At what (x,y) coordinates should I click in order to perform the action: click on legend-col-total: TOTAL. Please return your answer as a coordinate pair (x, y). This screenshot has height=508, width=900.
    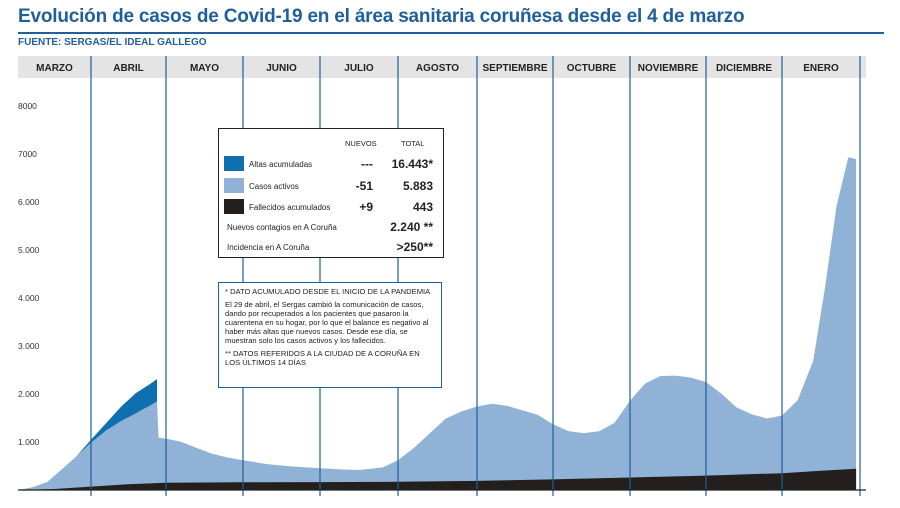
    Looking at the image, I should click on (413, 143).